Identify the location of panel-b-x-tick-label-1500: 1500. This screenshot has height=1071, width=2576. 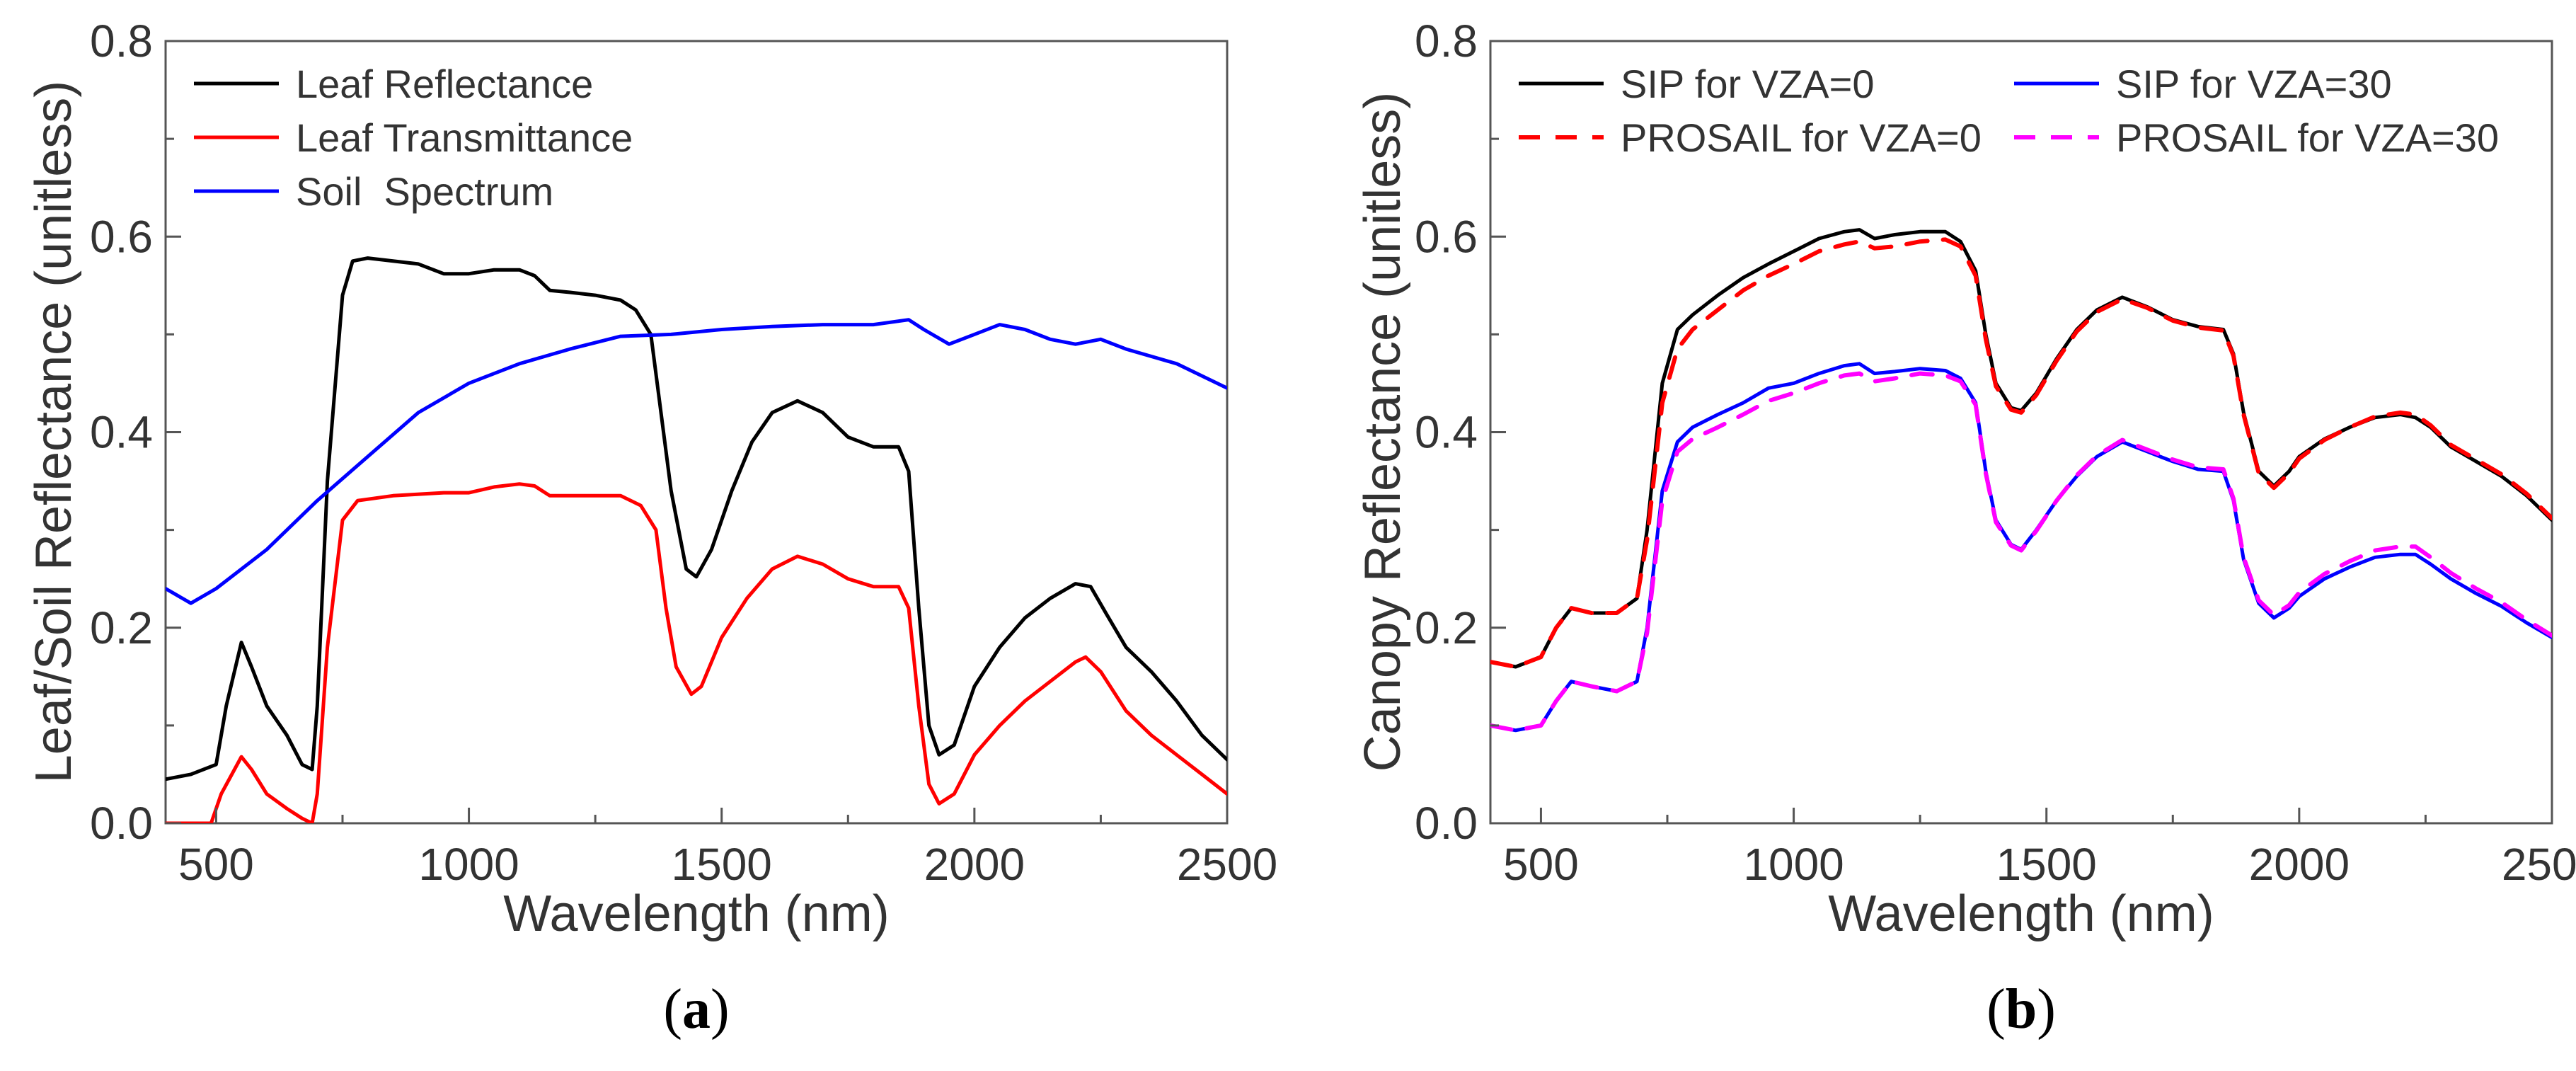
(2046, 864).